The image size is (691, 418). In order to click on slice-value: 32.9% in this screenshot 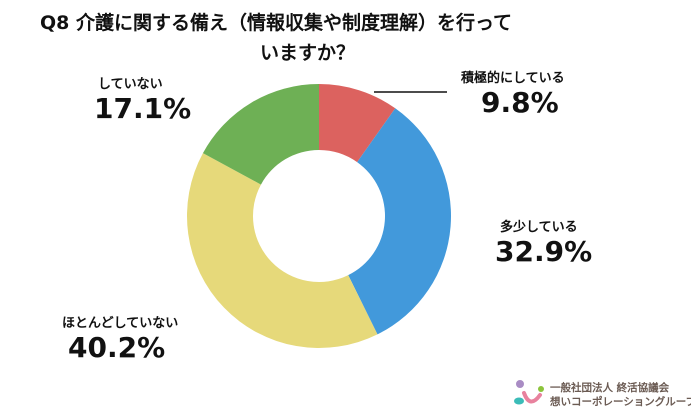, I will do `click(544, 251)`.